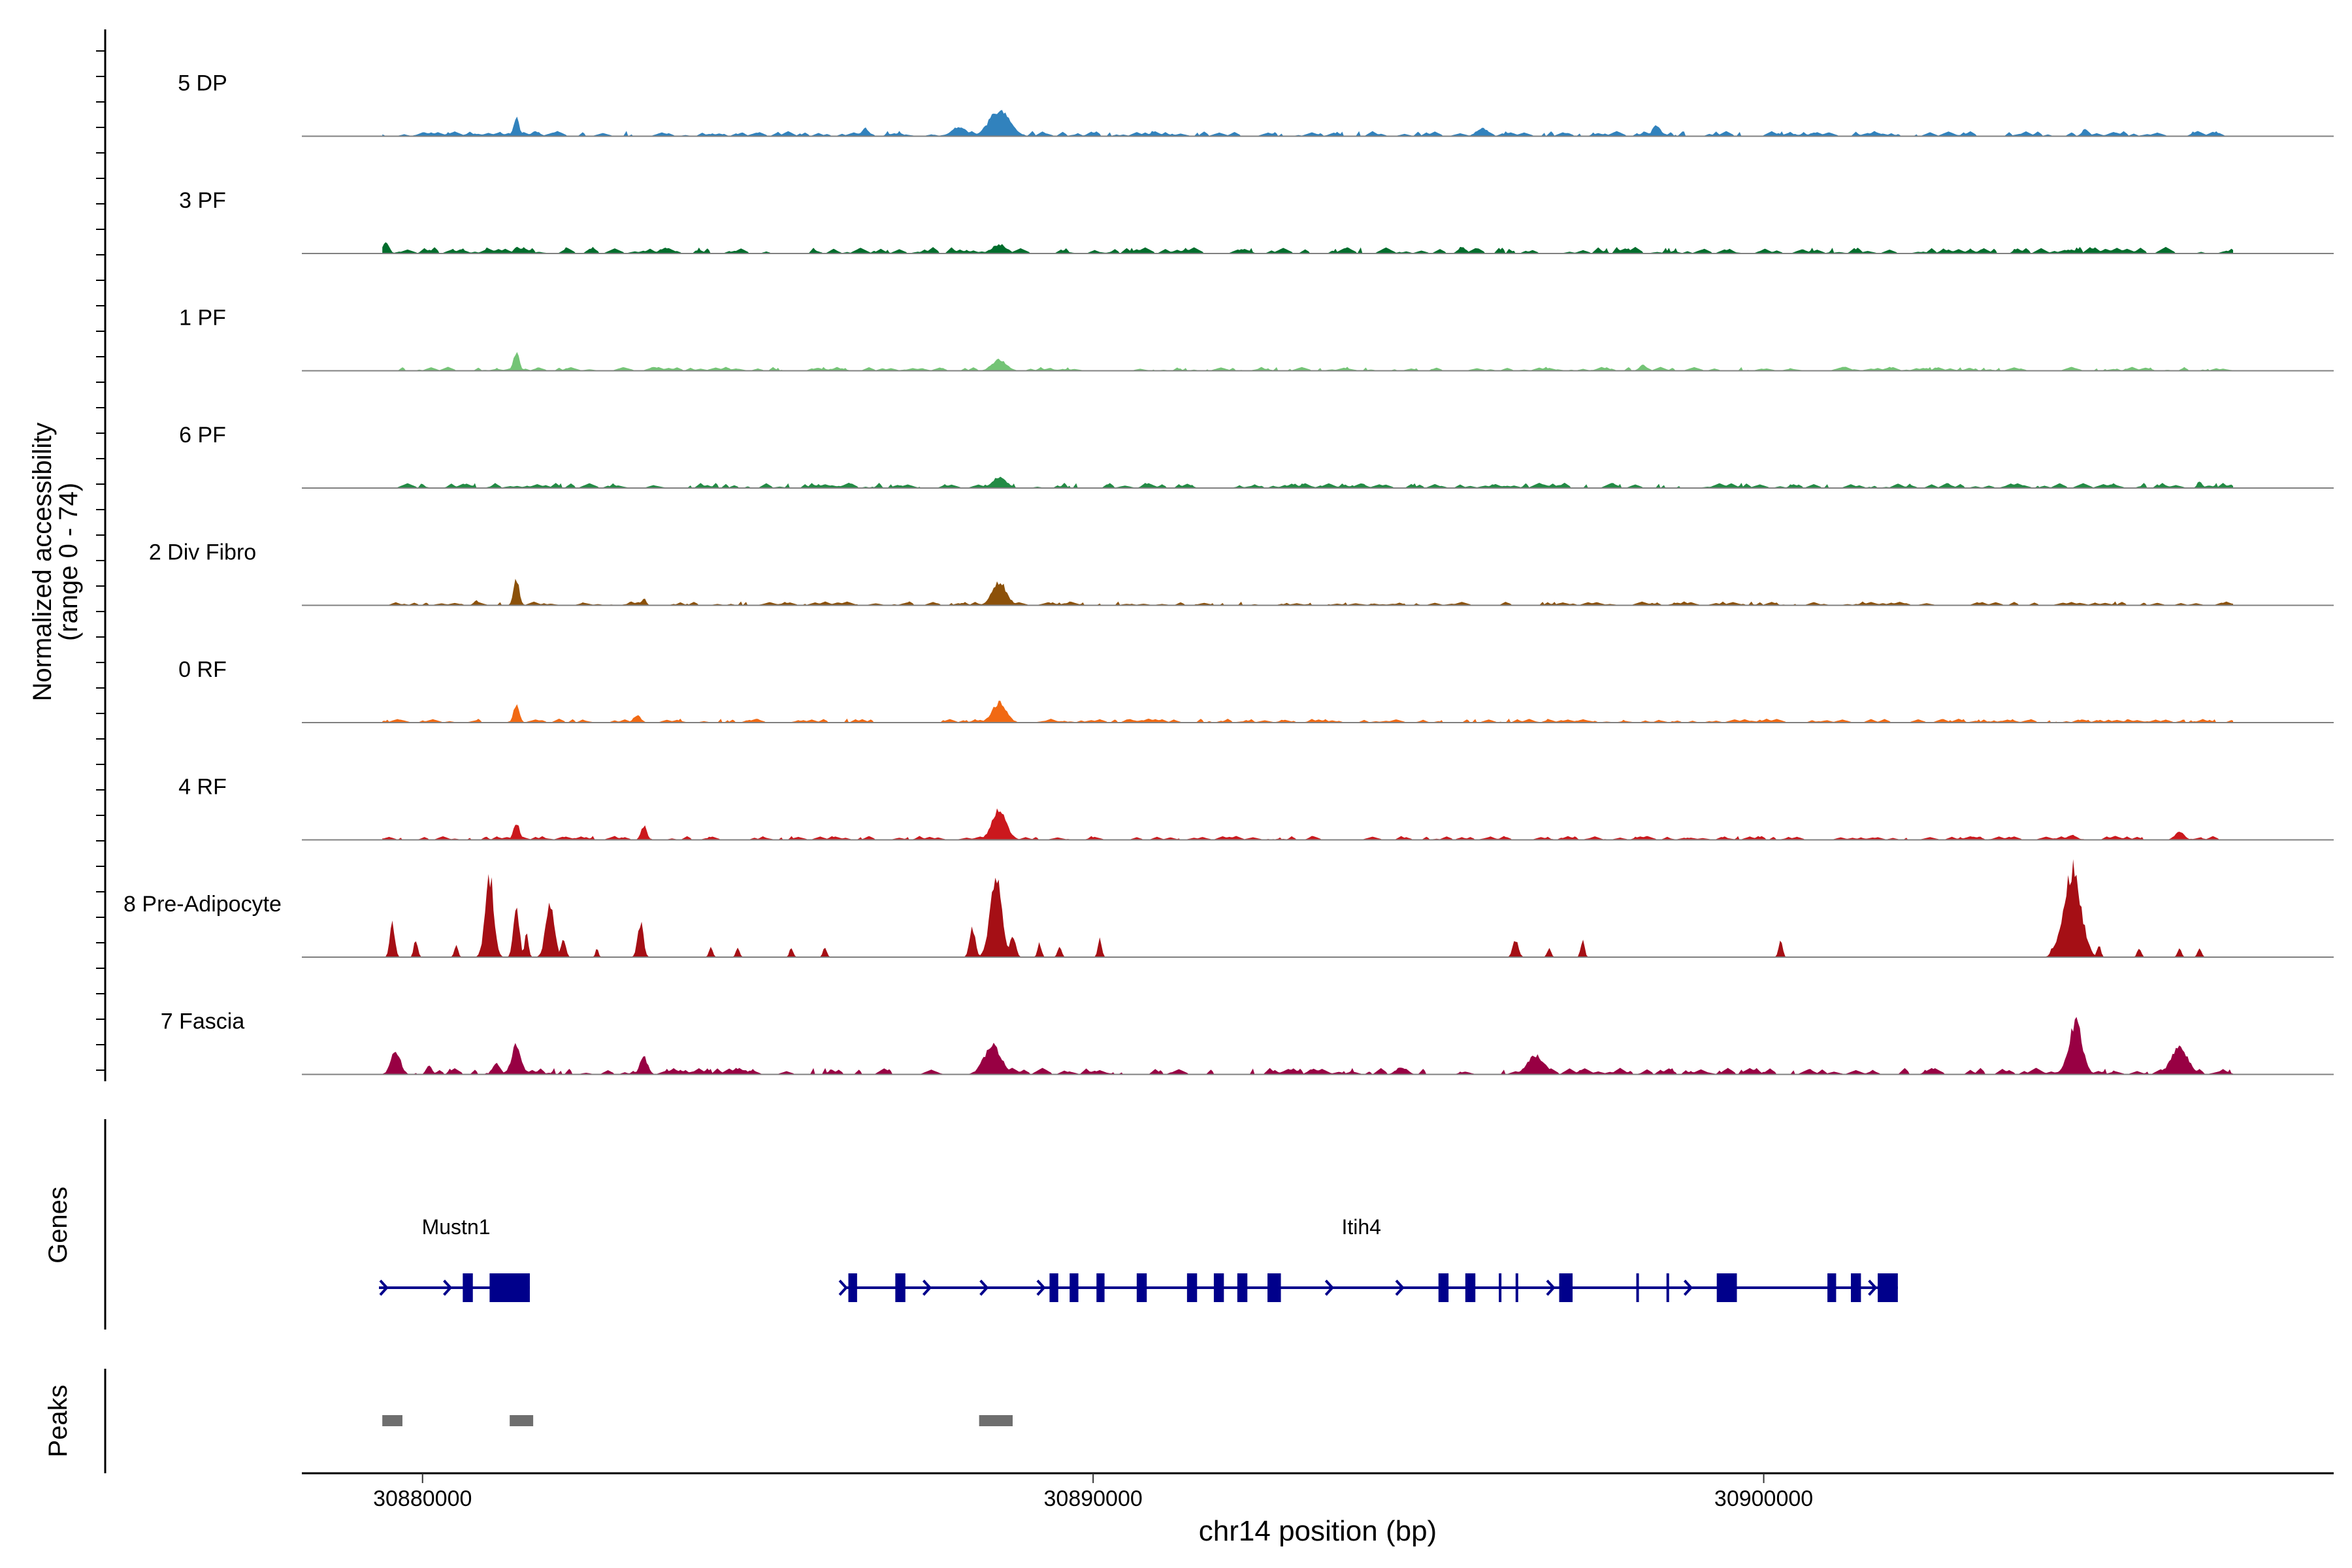 The width and height of the screenshot is (2352, 1568). Describe the element at coordinates (68, 562) in the screenshot. I see `y-axis-label-range: (range 0 - 74)` at that location.